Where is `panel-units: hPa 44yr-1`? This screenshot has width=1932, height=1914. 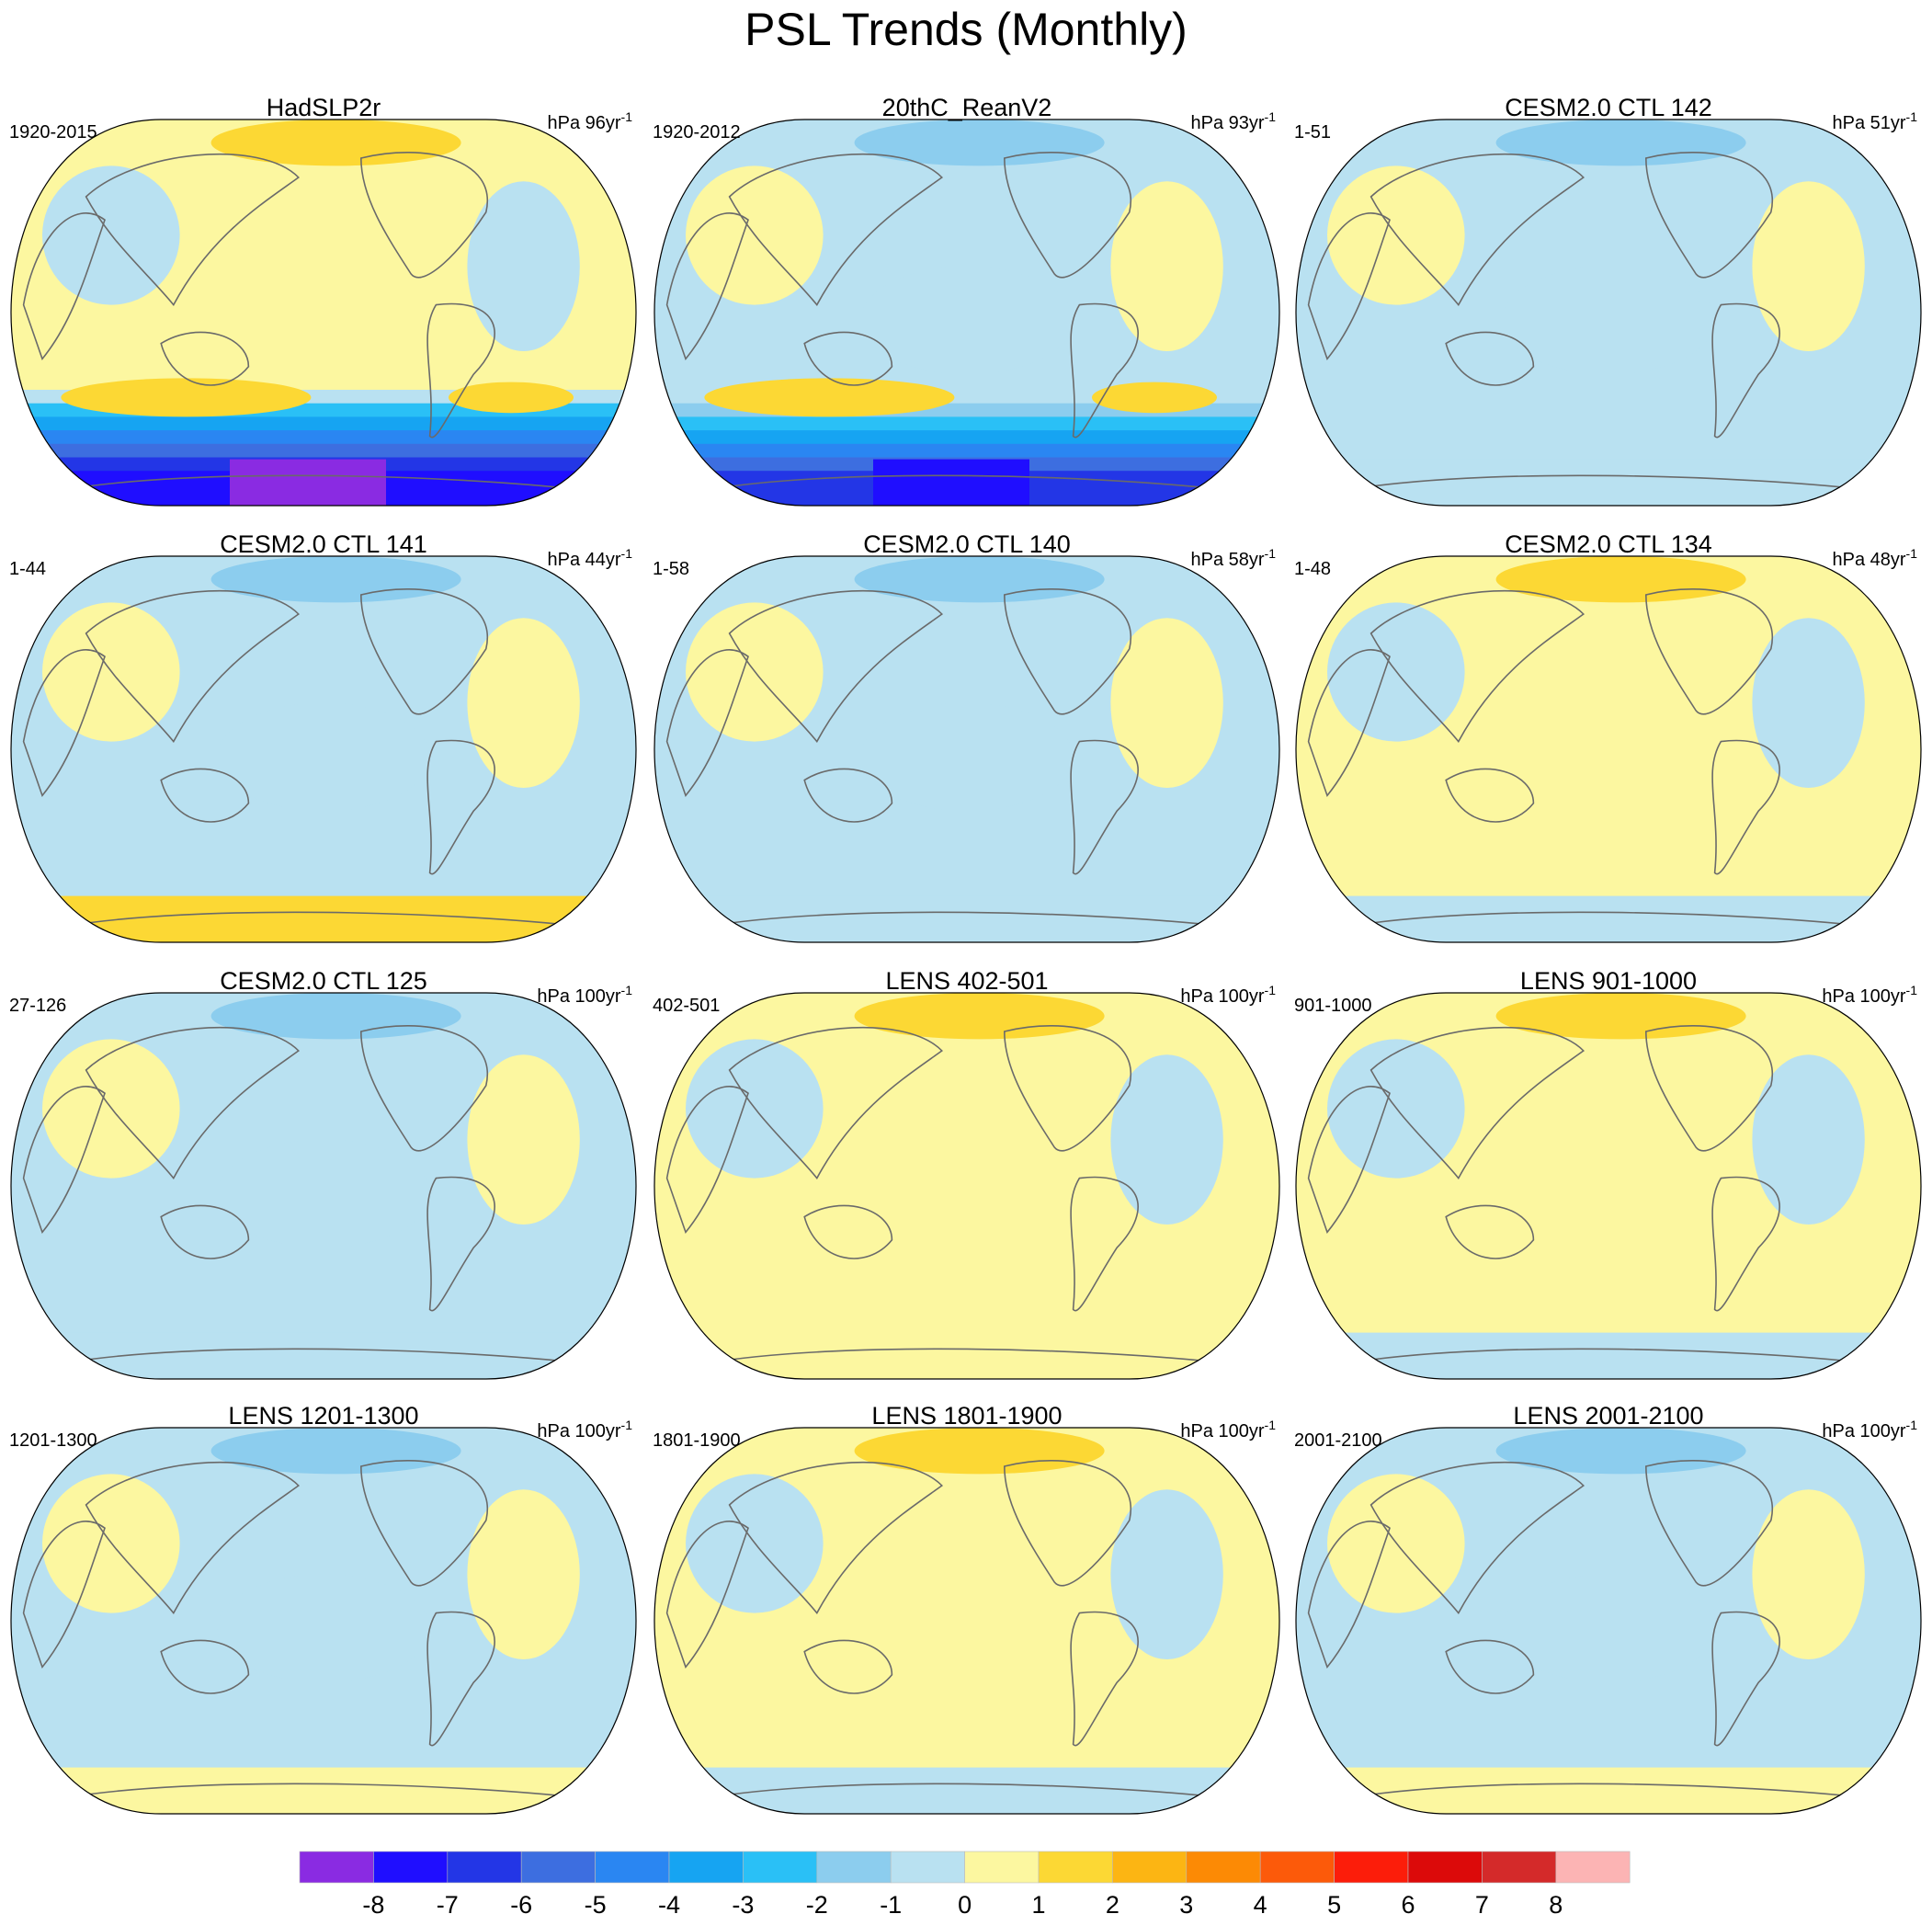 panel-units: hPa 44yr-1 is located at coordinates (589, 558).